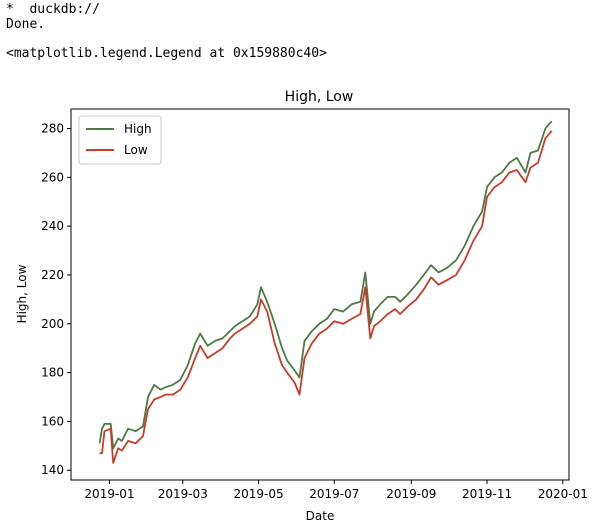 The height and width of the screenshot is (530, 598). I want to click on legend-label-low: Low, so click(136, 150).